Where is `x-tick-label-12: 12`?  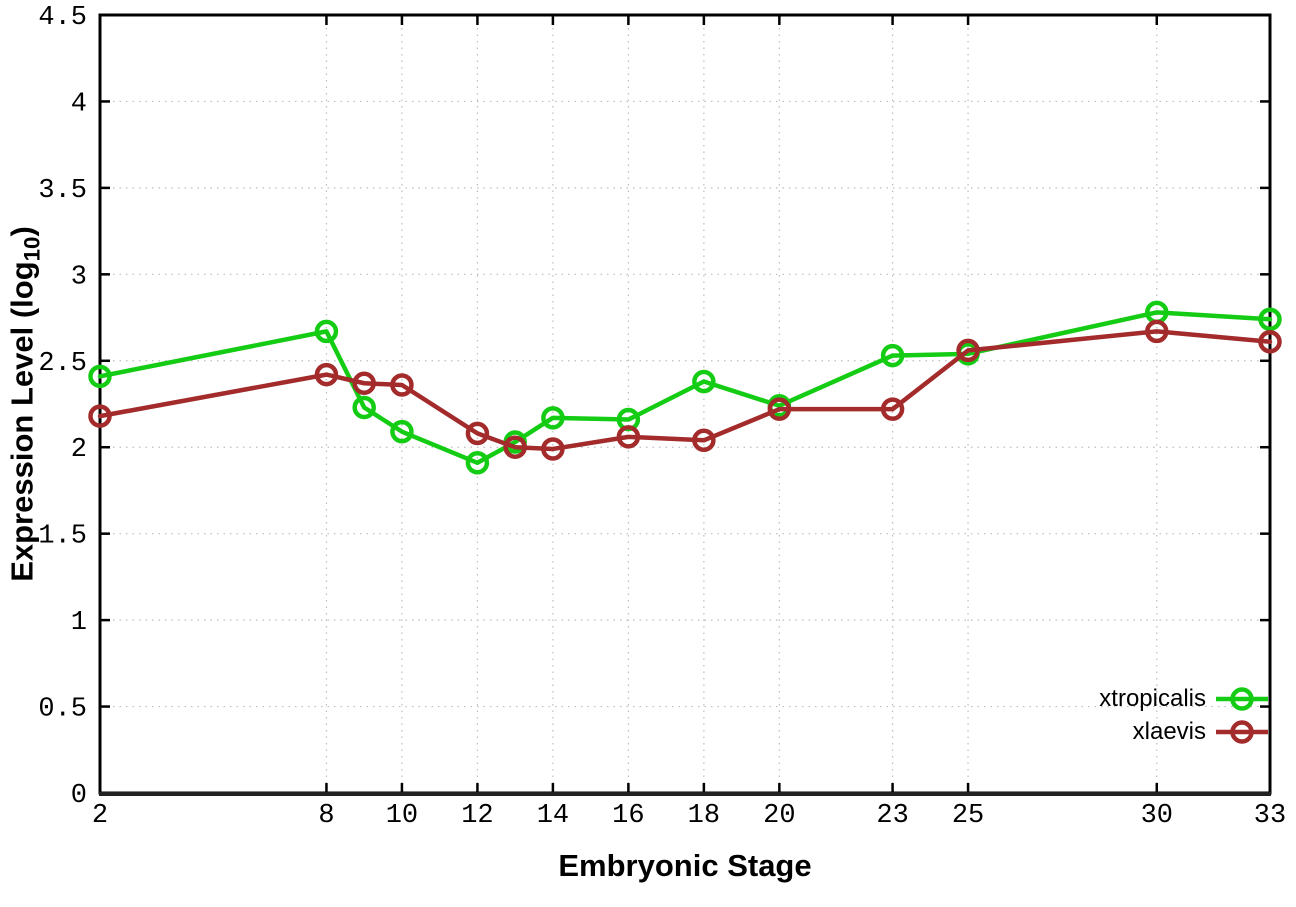
x-tick-label-12: 12 is located at coordinates (477, 816).